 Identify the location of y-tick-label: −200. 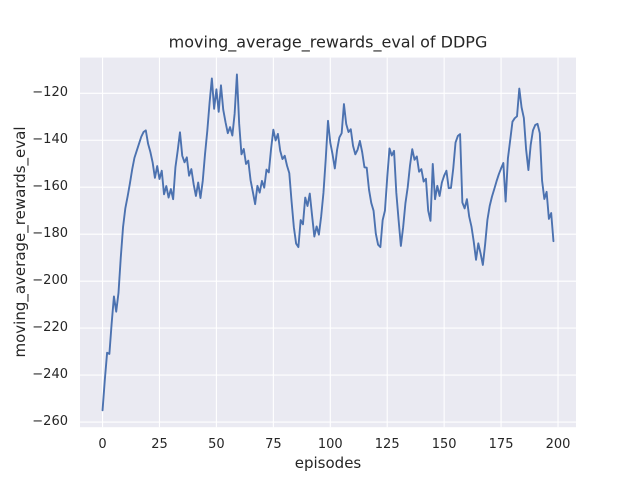
(50, 281).